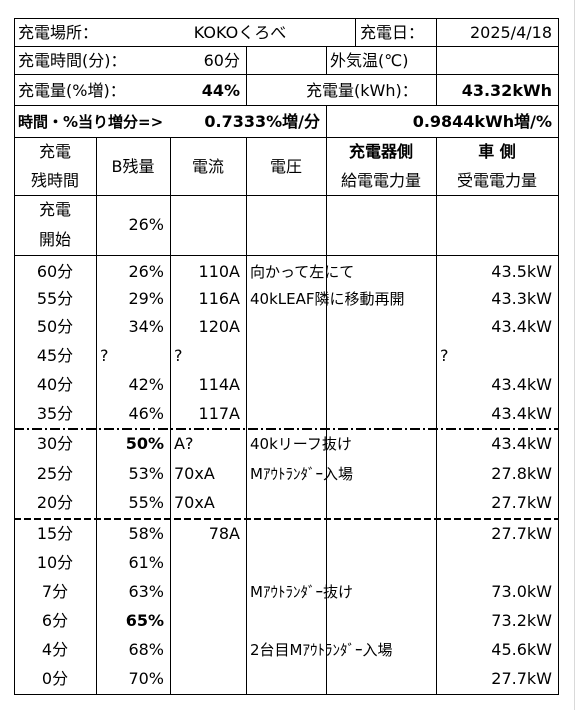 The height and width of the screenshot is (710, 581). What do you see at coordinates (220, 90) in the screenshot?
I see `charge-percent-value: 44%` at bounding box center [220, 90].